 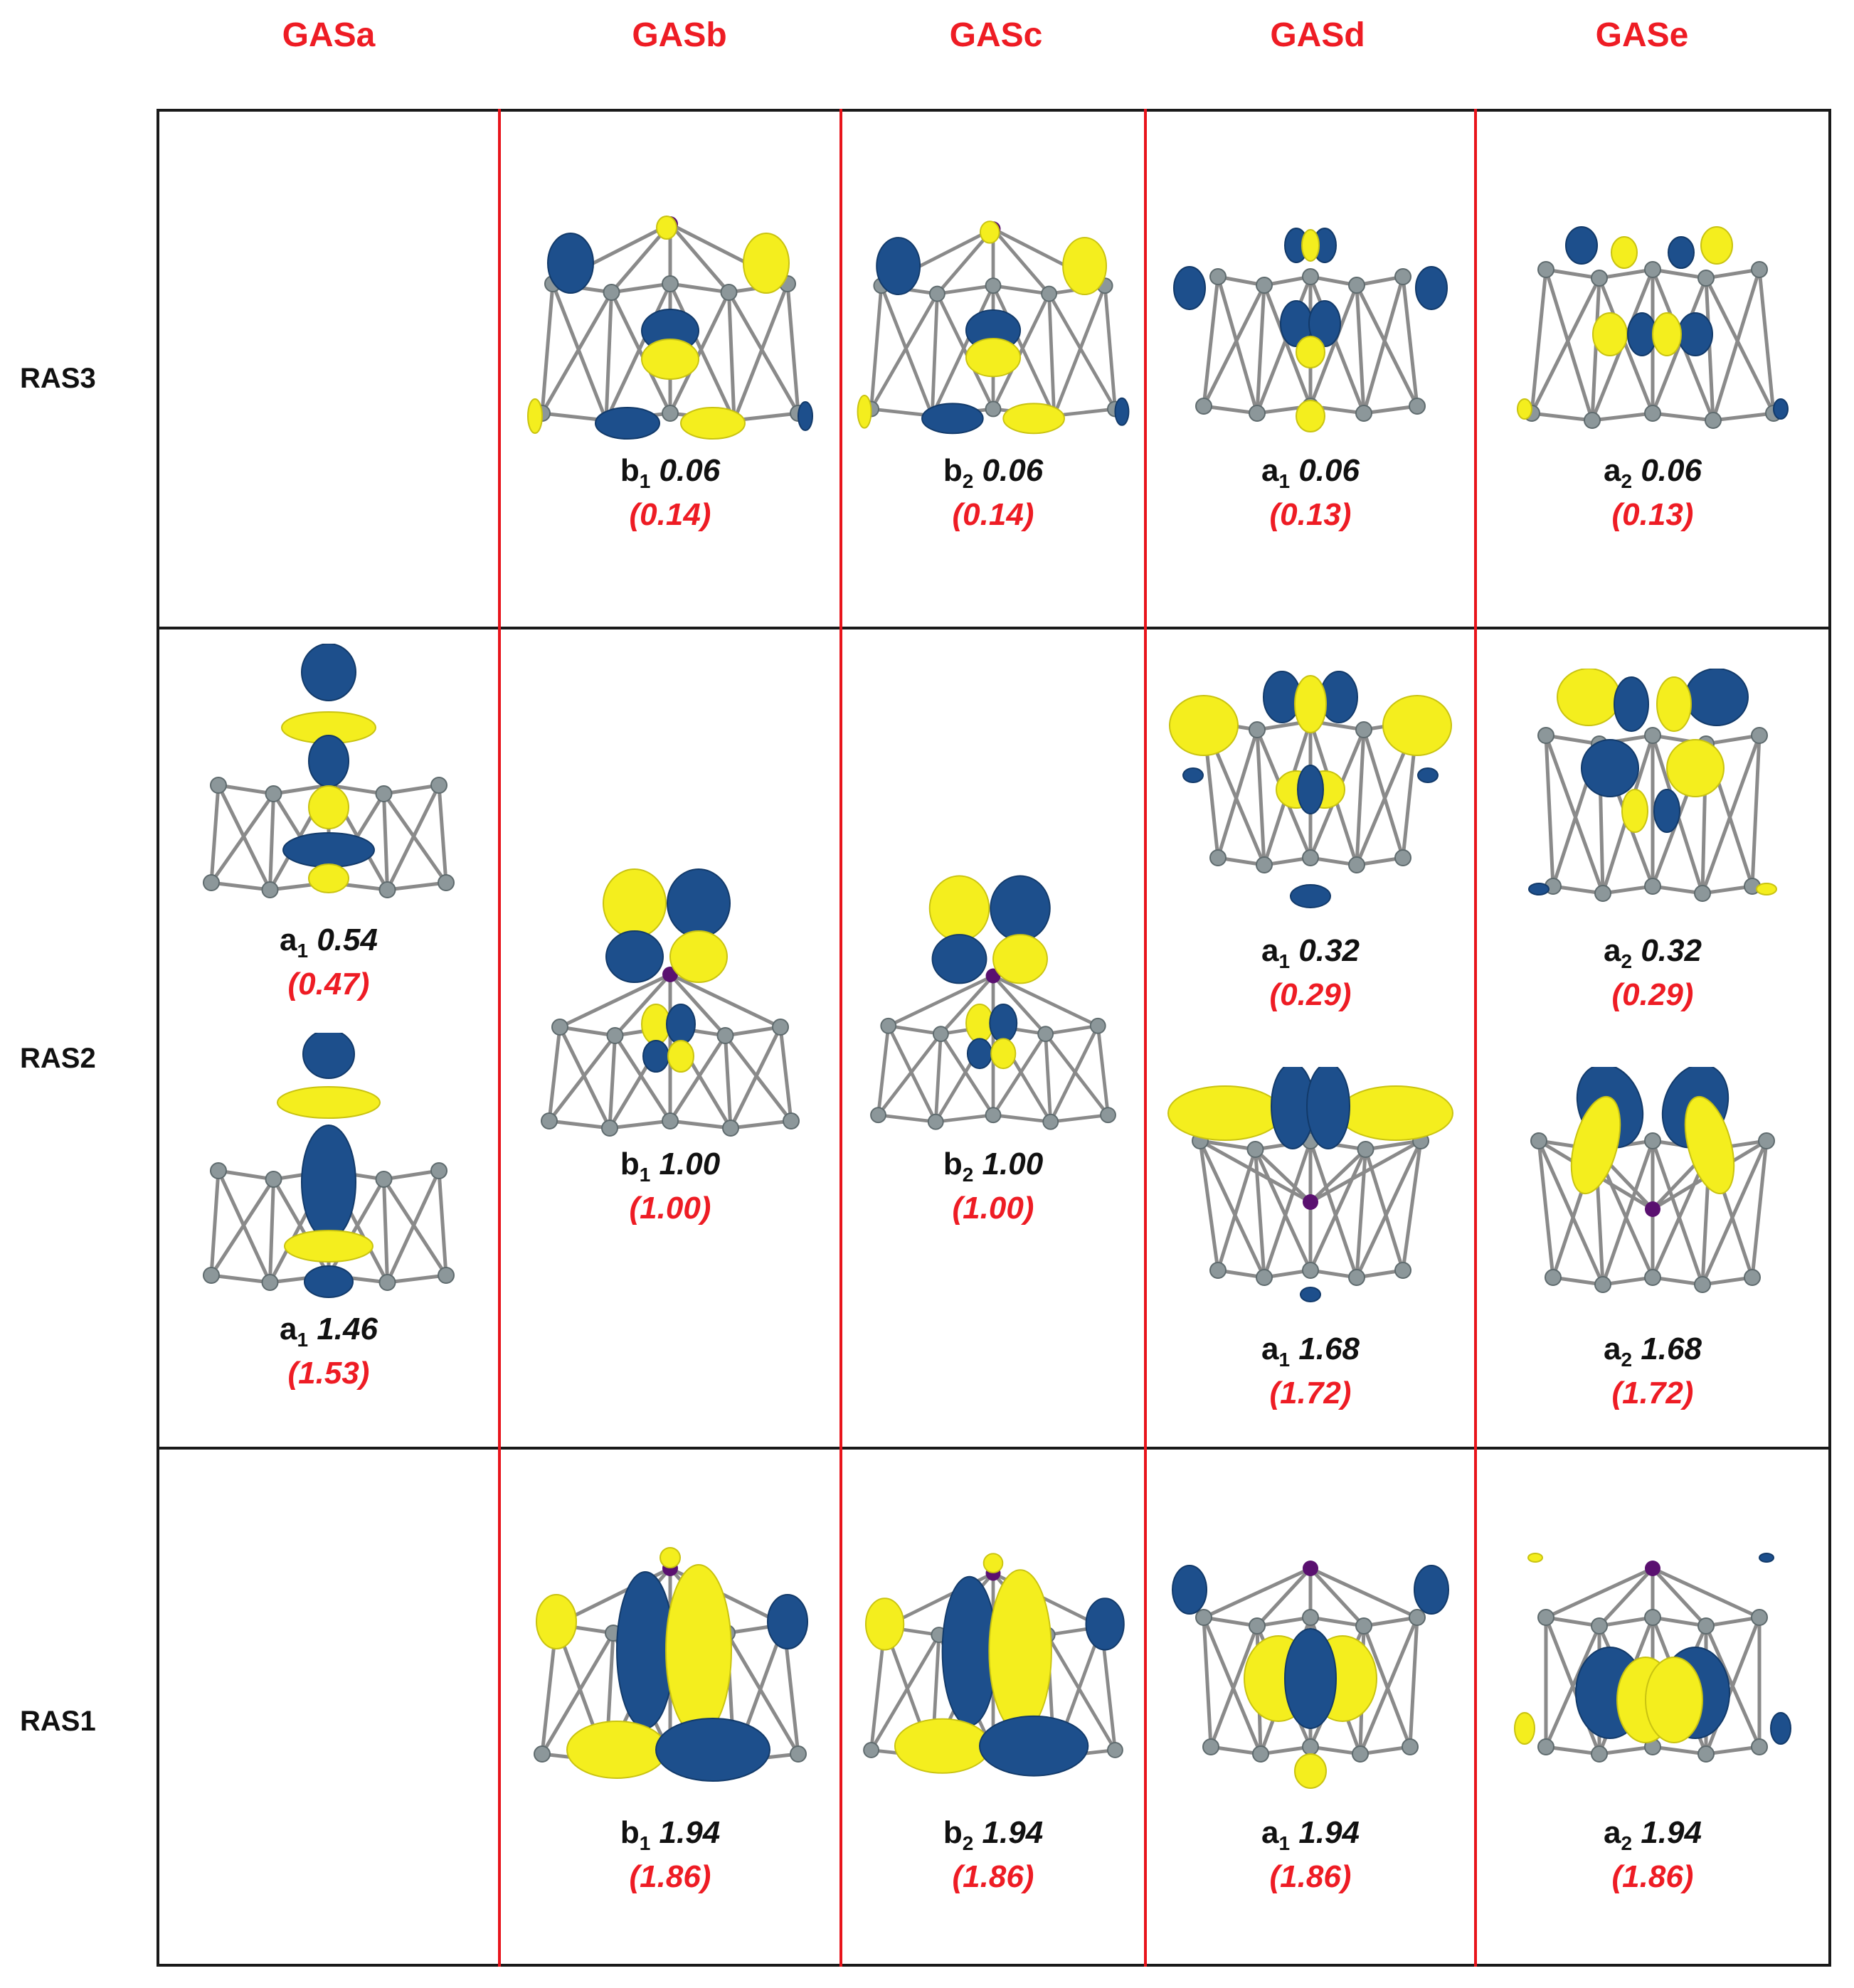 I want to click on orbital-cell-ras3-gasd: a1 0.06 (0.13), so click(x=1310, y=368).